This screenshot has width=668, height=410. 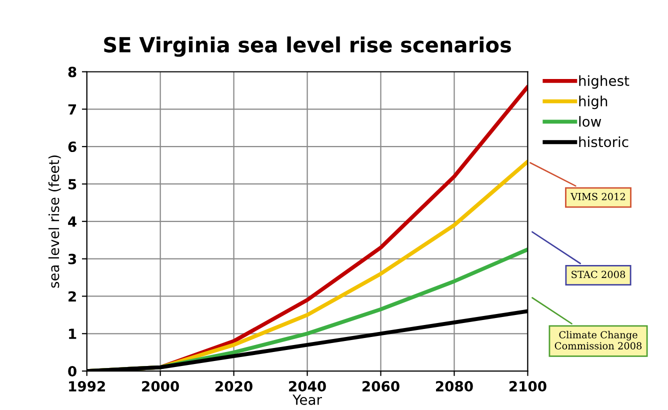 I want to click on y-tick-label: 4, so click(x=72, y=221).